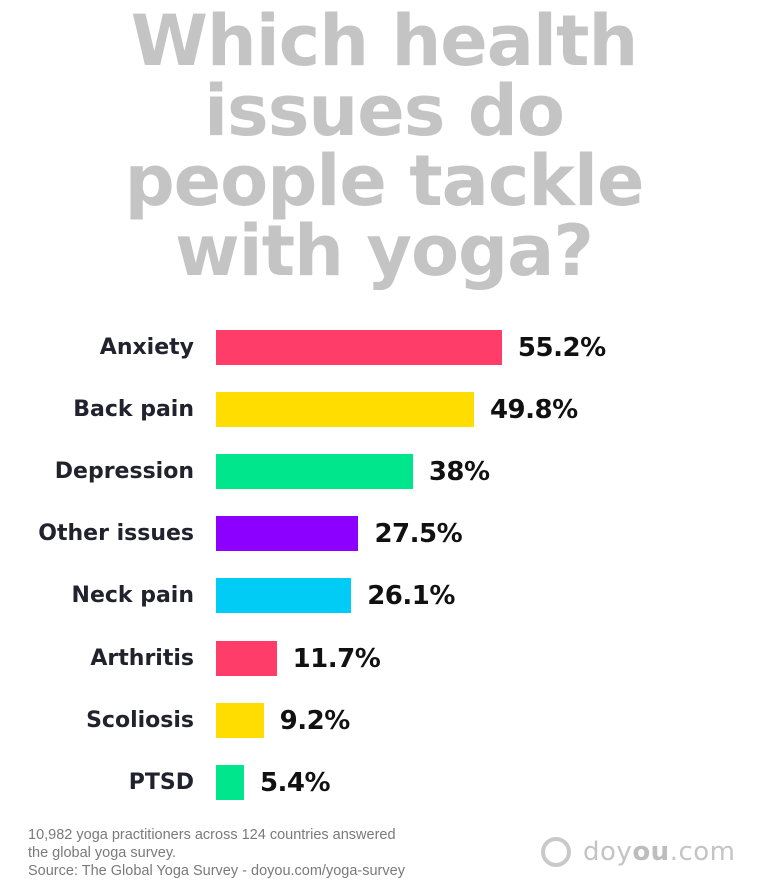 The image size is (768, 889). I want to click on logo-text-part1: doy, so click(608, 852).